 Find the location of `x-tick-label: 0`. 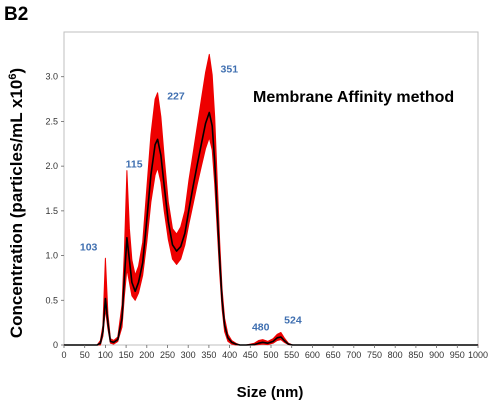

x-tick-label: 0 is located at coordinates (63, 355).